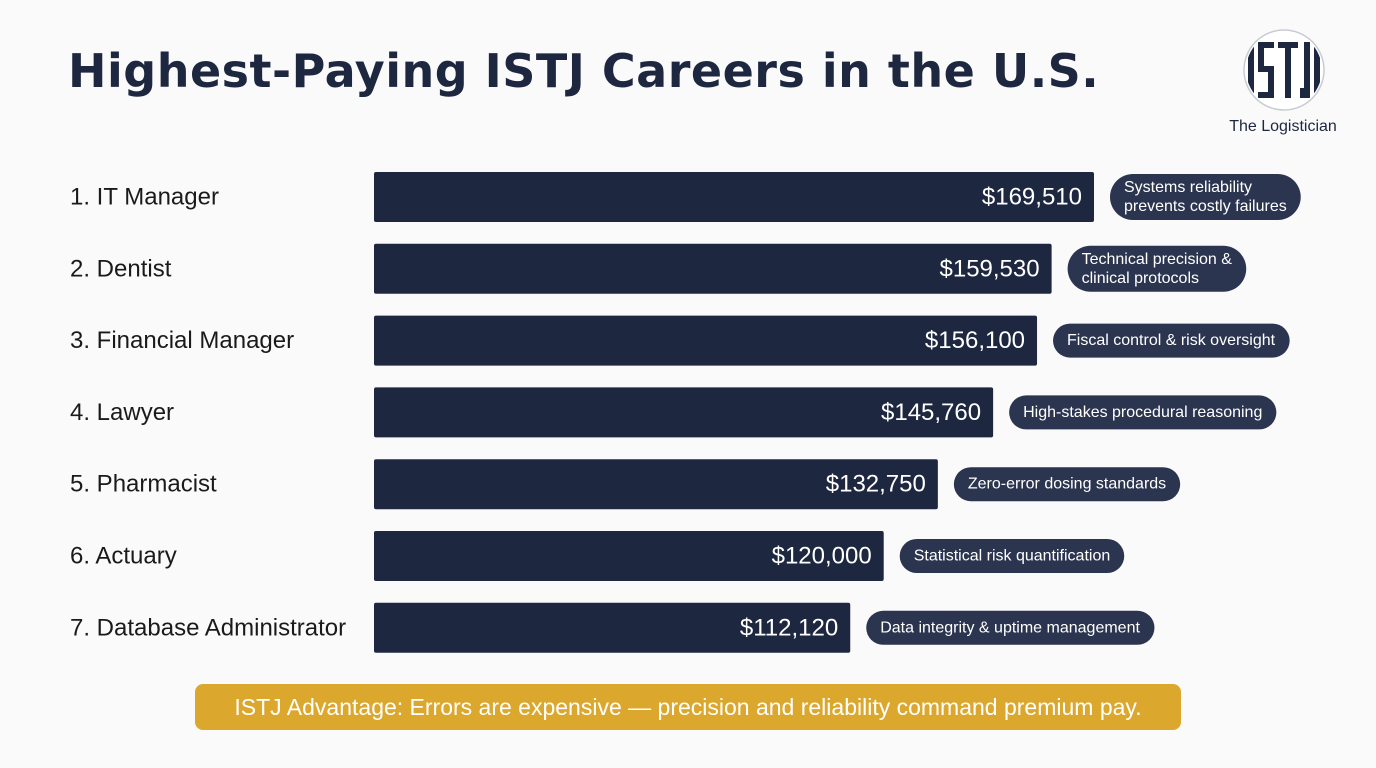  Describe the element at coordinates (1140, 278) in the screenshot. I see `annotation-line: clinical protocols` at that location.